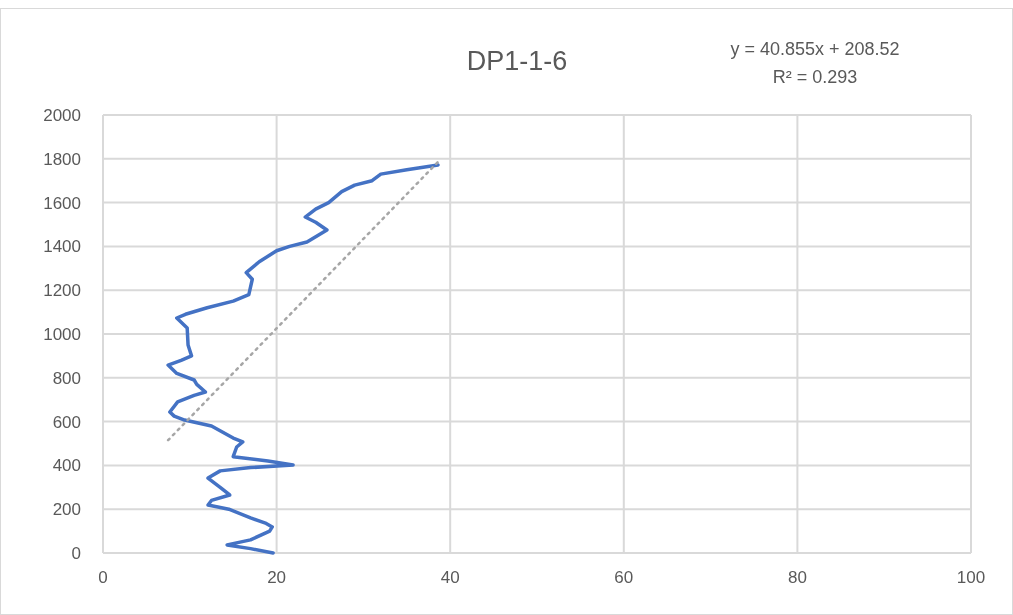  What do you see at coordinates (62, 334) in the screenshot?
I see `y-tick-label: 1000` at bounding box center [62, 334].